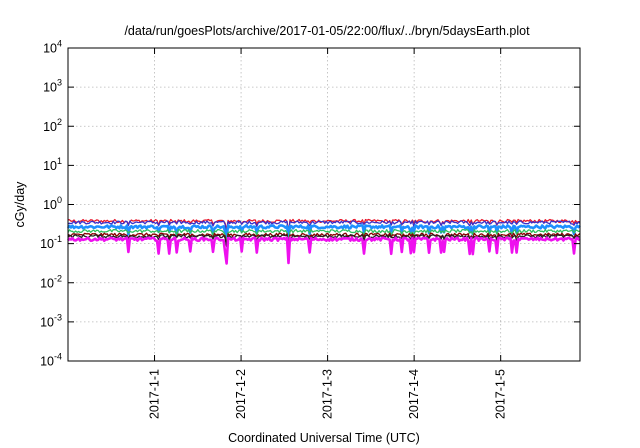  Describe the element at coordinates (324, 438) in the screenshot. I see `x-axis-label: Coordinated Universal Time (UTC)` at that location.